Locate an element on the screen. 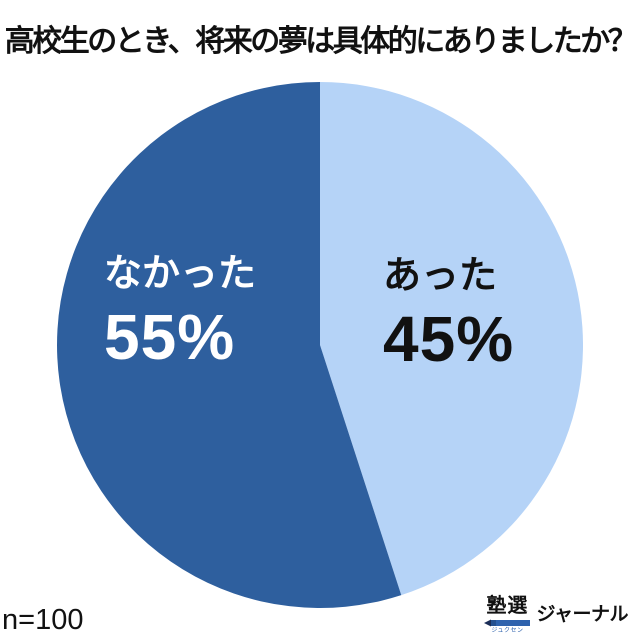 Image resolution: width=640 pixels, height=640 pixels. jukusen-journal-logo: 塾選 ジュクセン ジャーナル is located at coordinates (556, 614).